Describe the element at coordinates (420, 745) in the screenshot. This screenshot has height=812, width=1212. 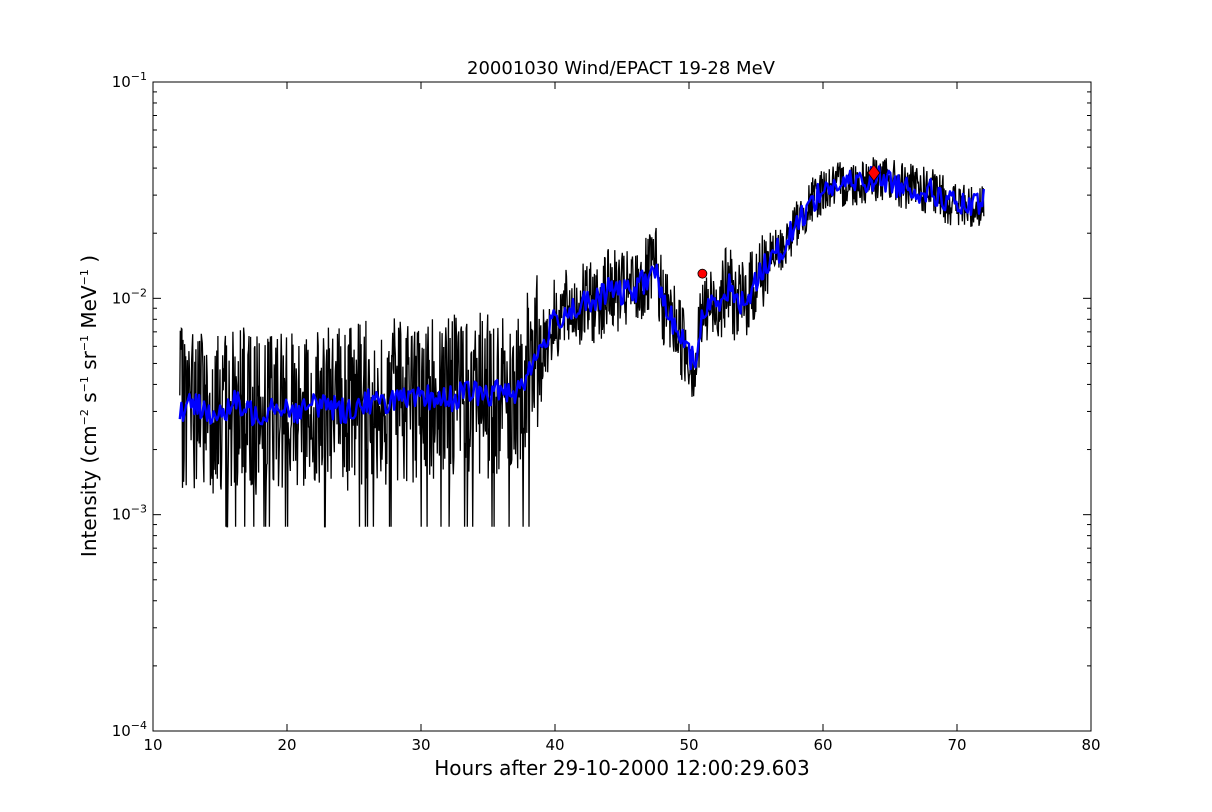
I see `x-tick-label: 30` at that location.